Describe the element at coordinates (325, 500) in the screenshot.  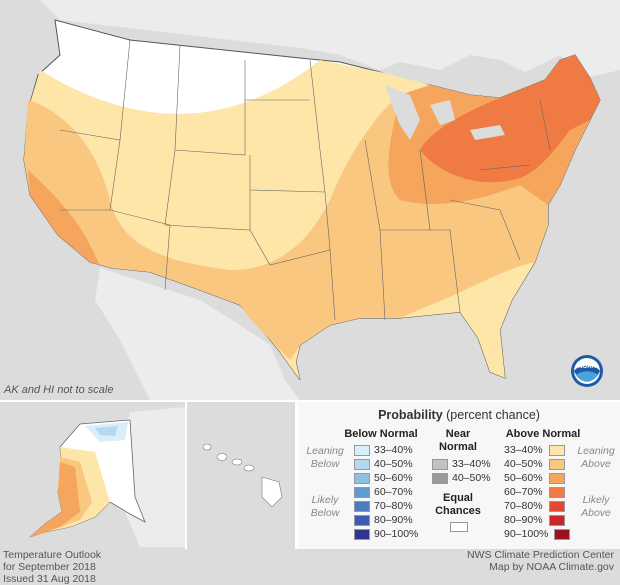
I see `likely-below-label-1: Likely` at that location.